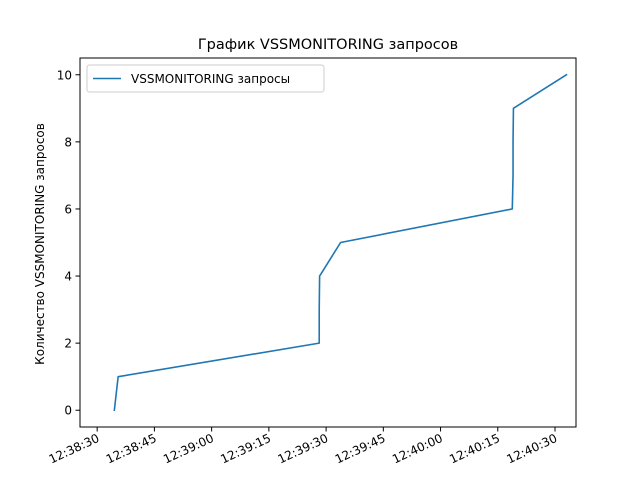 The image size is (640, 484). Describe the element at coordinates (68, 344) in the screenshot. I see `y-tick-label: 2` at that location.